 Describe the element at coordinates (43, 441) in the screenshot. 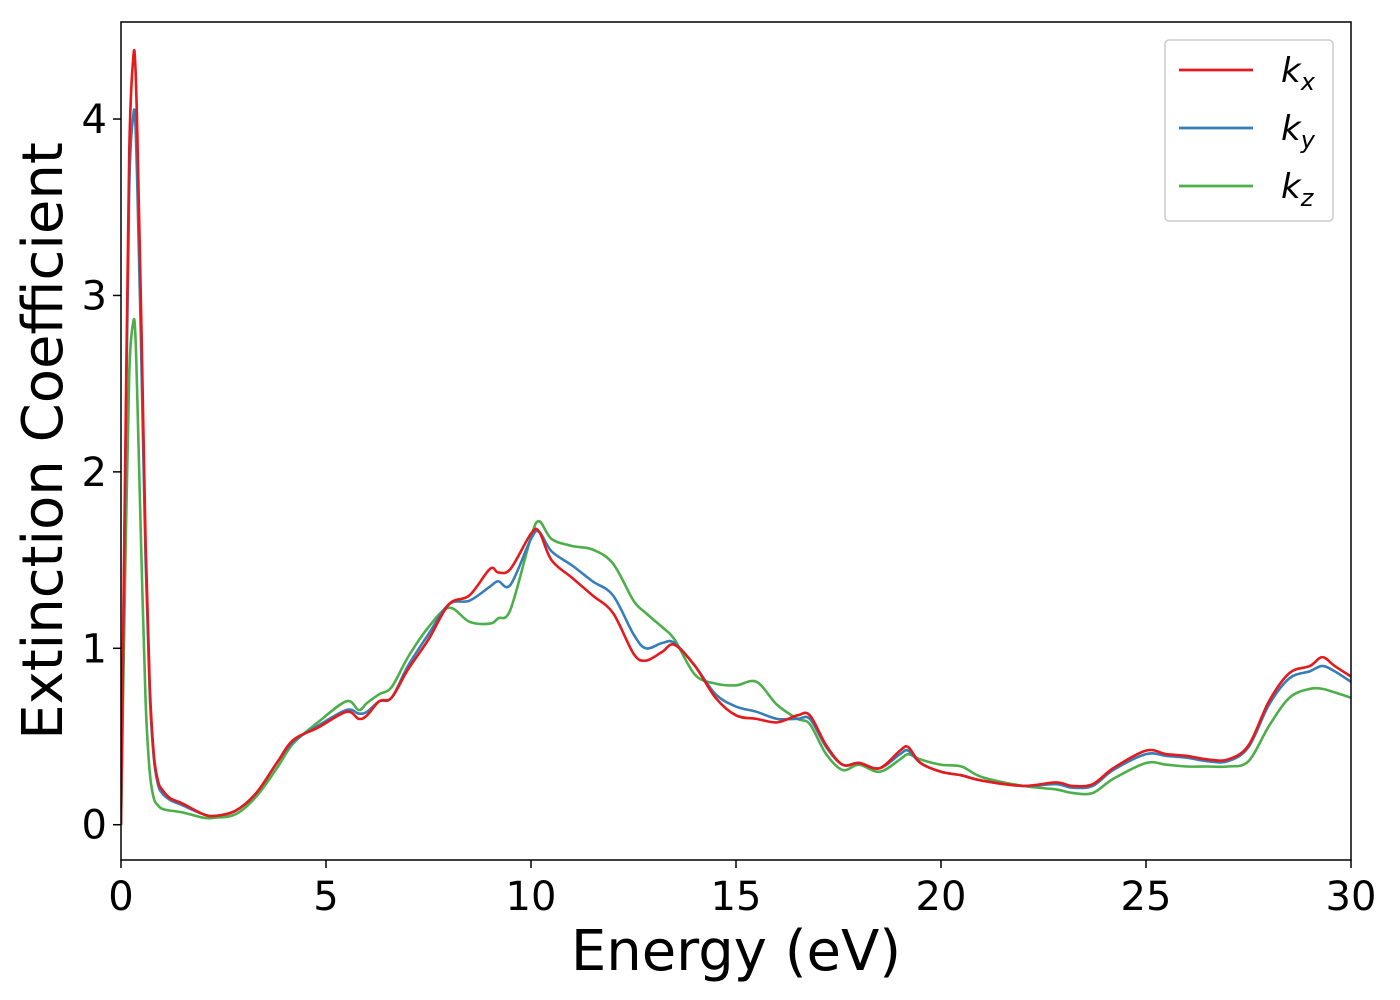

I see `y-axis-label: Extinction Coefficient` at that location.